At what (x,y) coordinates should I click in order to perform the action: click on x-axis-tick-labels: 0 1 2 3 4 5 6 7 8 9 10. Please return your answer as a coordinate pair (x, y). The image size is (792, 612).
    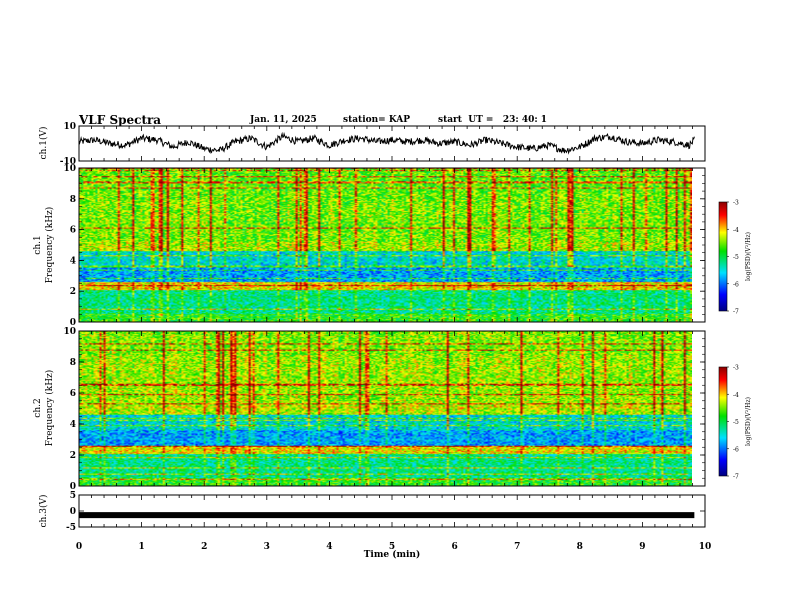
    Looking at the image, I should click on (393, 547).